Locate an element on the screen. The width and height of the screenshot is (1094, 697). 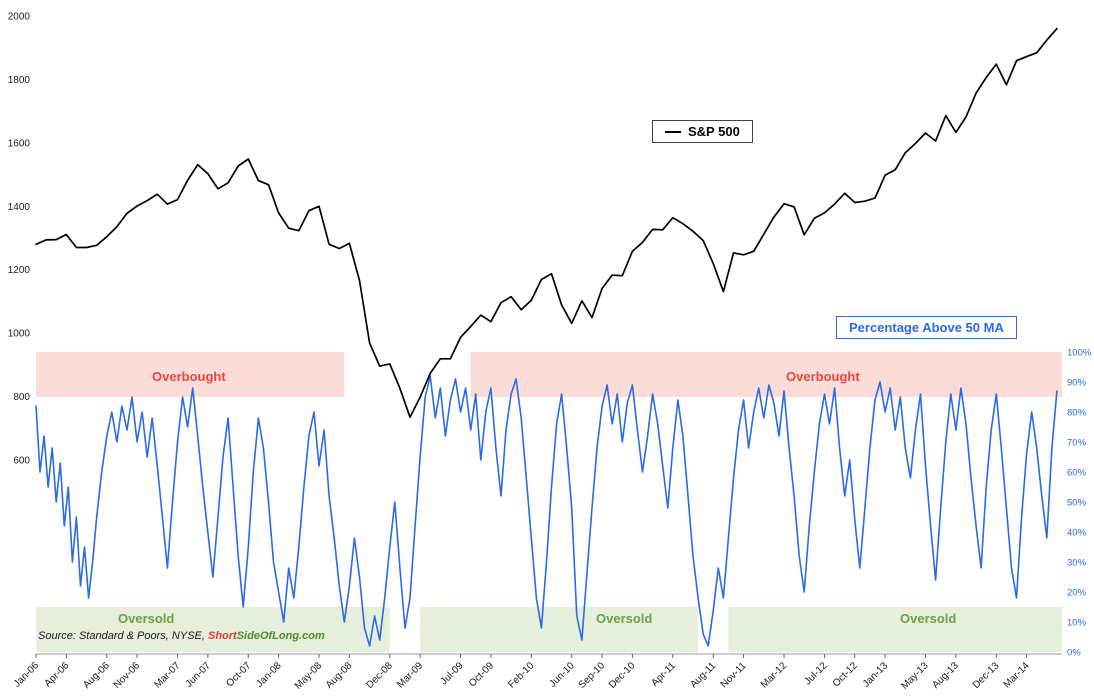
left-axis-label: 1800 is located at coordinates (19, 80).